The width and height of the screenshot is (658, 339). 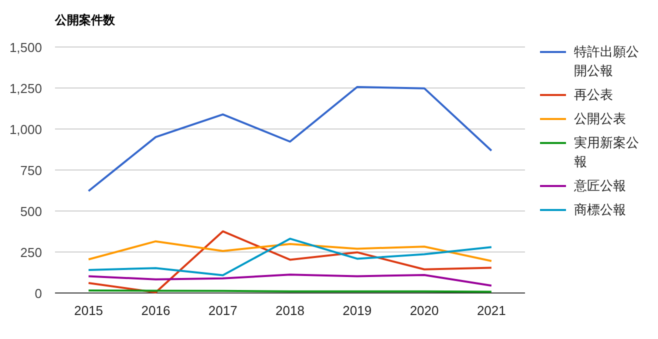 What do you see at coordinates (600, 119) in the screenshot?
I see `legend-label: 公開公表` at bounding box center [600, 119].